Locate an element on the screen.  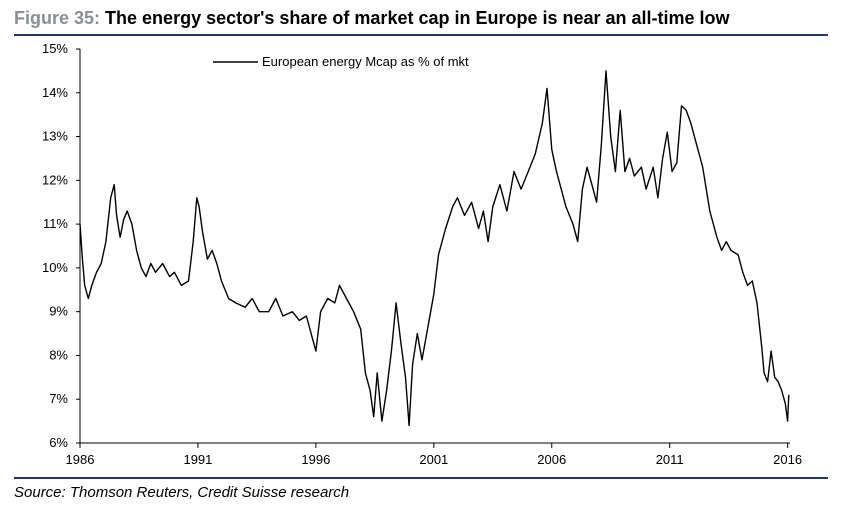
x-tick-label: 1991 is located at coordinates (197, 459).